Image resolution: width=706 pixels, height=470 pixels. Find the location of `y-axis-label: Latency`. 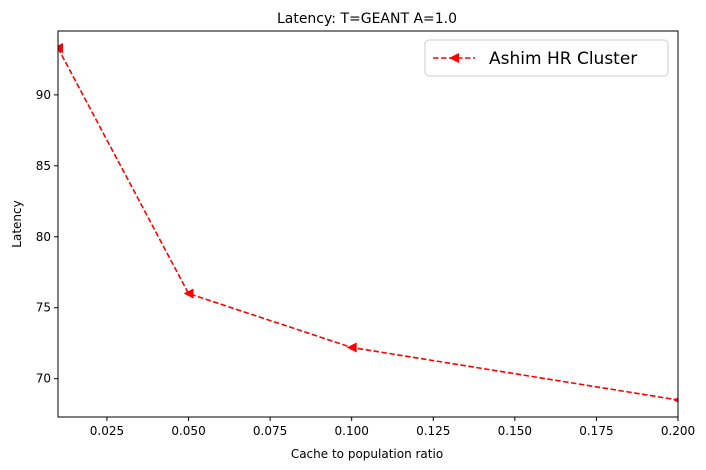

y-axis-label: Latency is located at coordinates (17, 223).